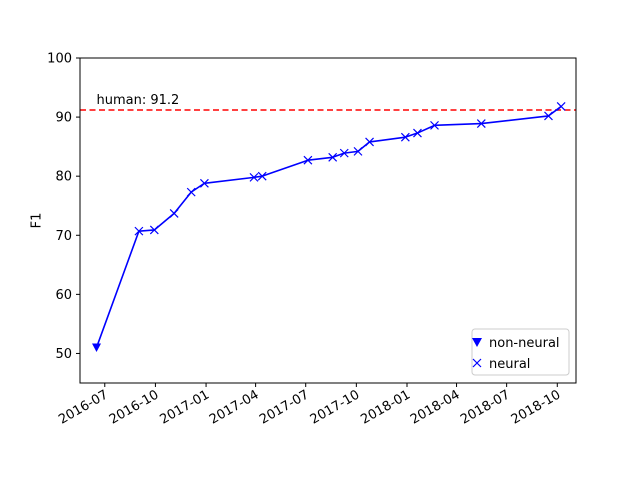  I want to click on legend-label-non-neural: non-neural, so click(524, 343).